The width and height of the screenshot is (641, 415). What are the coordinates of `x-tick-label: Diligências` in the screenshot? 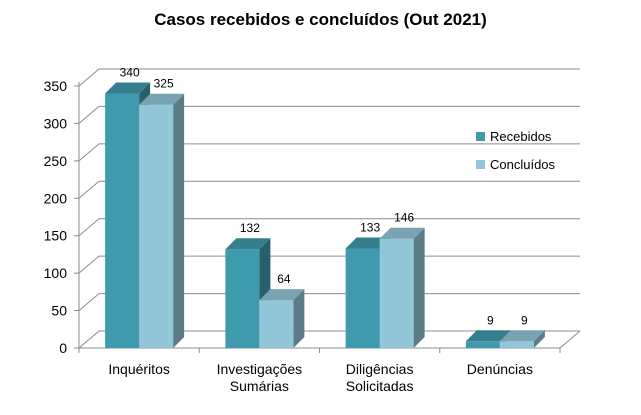 It's located at (380, 369).